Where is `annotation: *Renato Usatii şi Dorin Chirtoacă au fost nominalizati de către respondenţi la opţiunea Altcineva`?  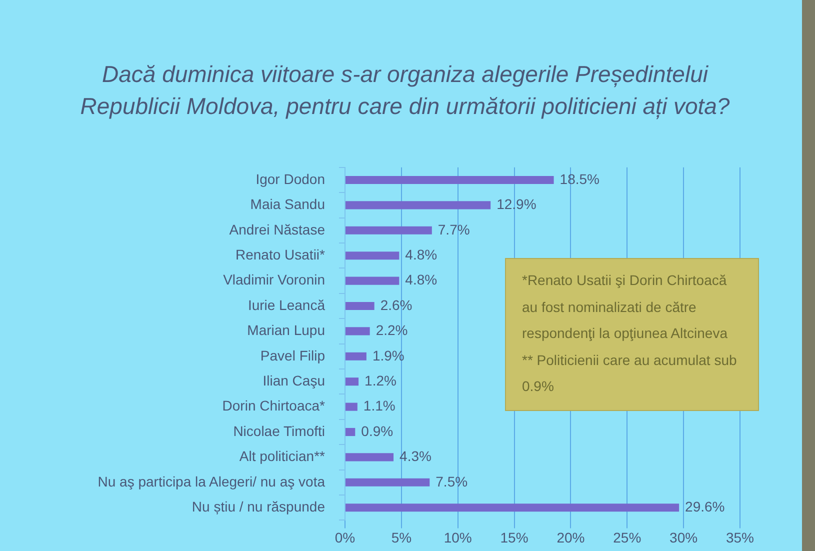 annotation: *Renato Usatii şi Dorin Chirtoacă au fost nominalizati de către respondenţi la opţiunea Altcineva is located at coordinates (625, 307).